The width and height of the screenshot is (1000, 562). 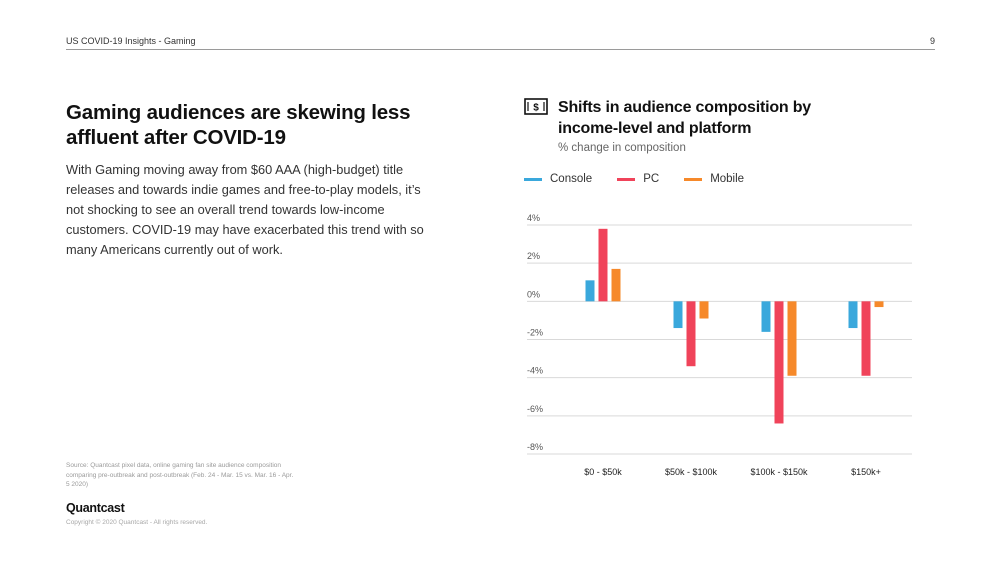 I want to click on legend-label-pc: PC, so click(x=651, y=179).